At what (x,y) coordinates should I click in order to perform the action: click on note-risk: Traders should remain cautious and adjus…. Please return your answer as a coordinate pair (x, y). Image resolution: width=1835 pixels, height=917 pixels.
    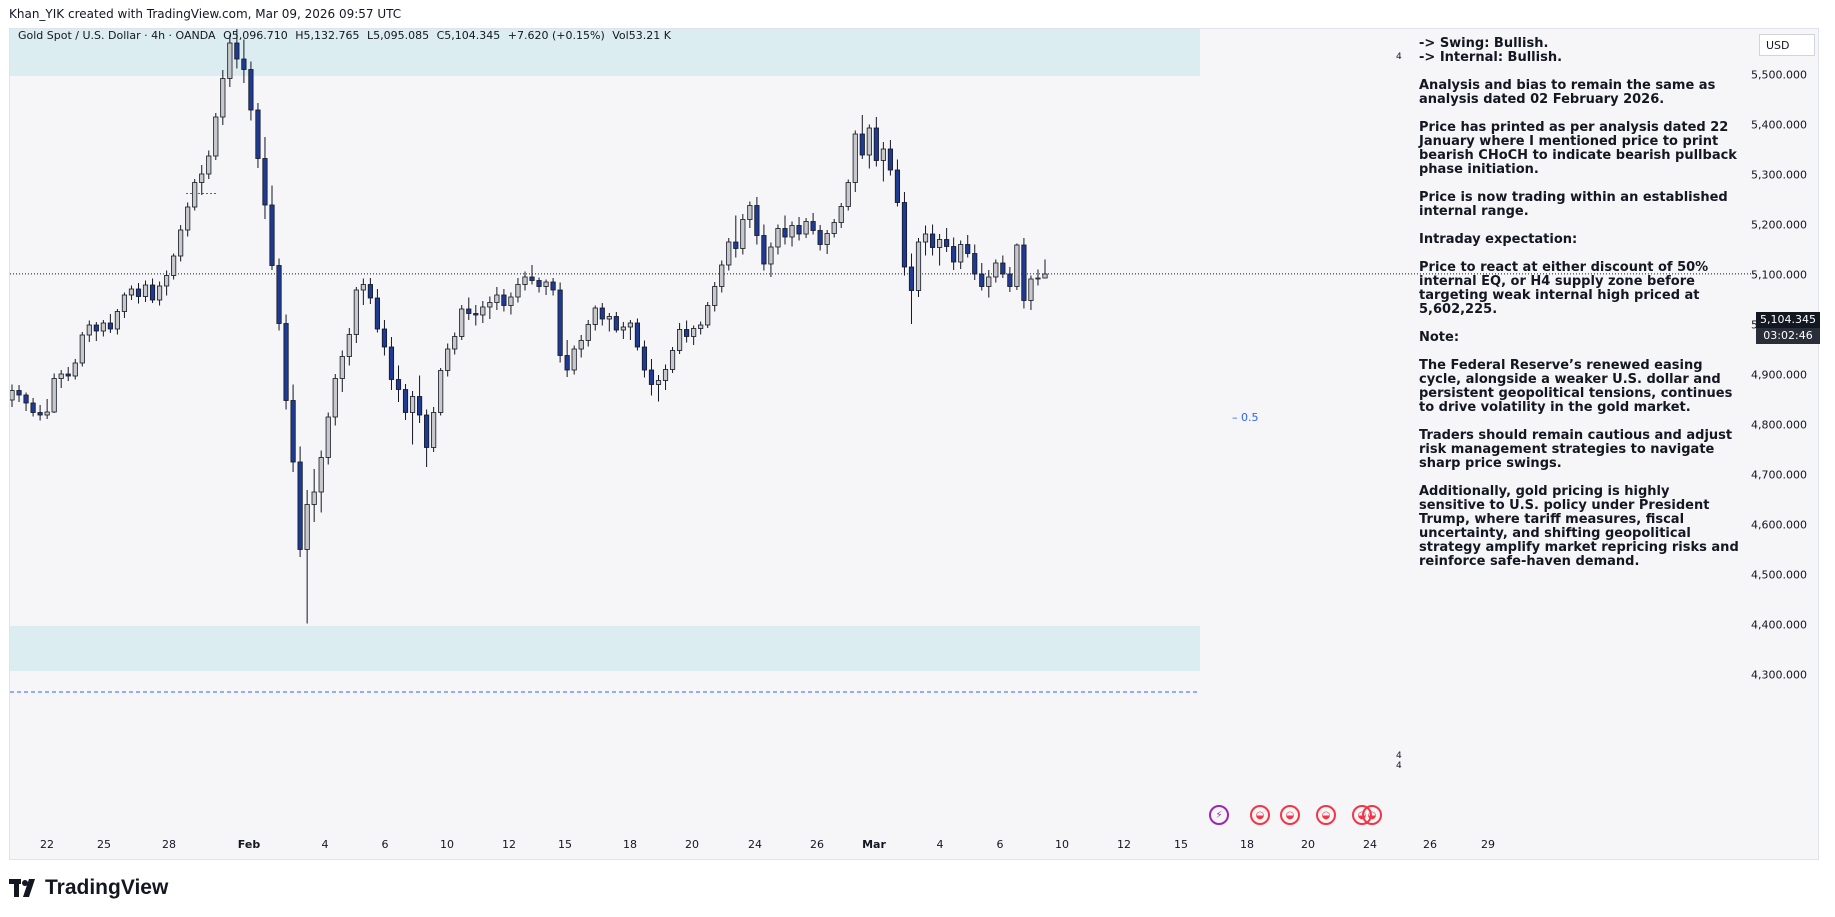
    Looking at the image, I should click on (1576, 449).